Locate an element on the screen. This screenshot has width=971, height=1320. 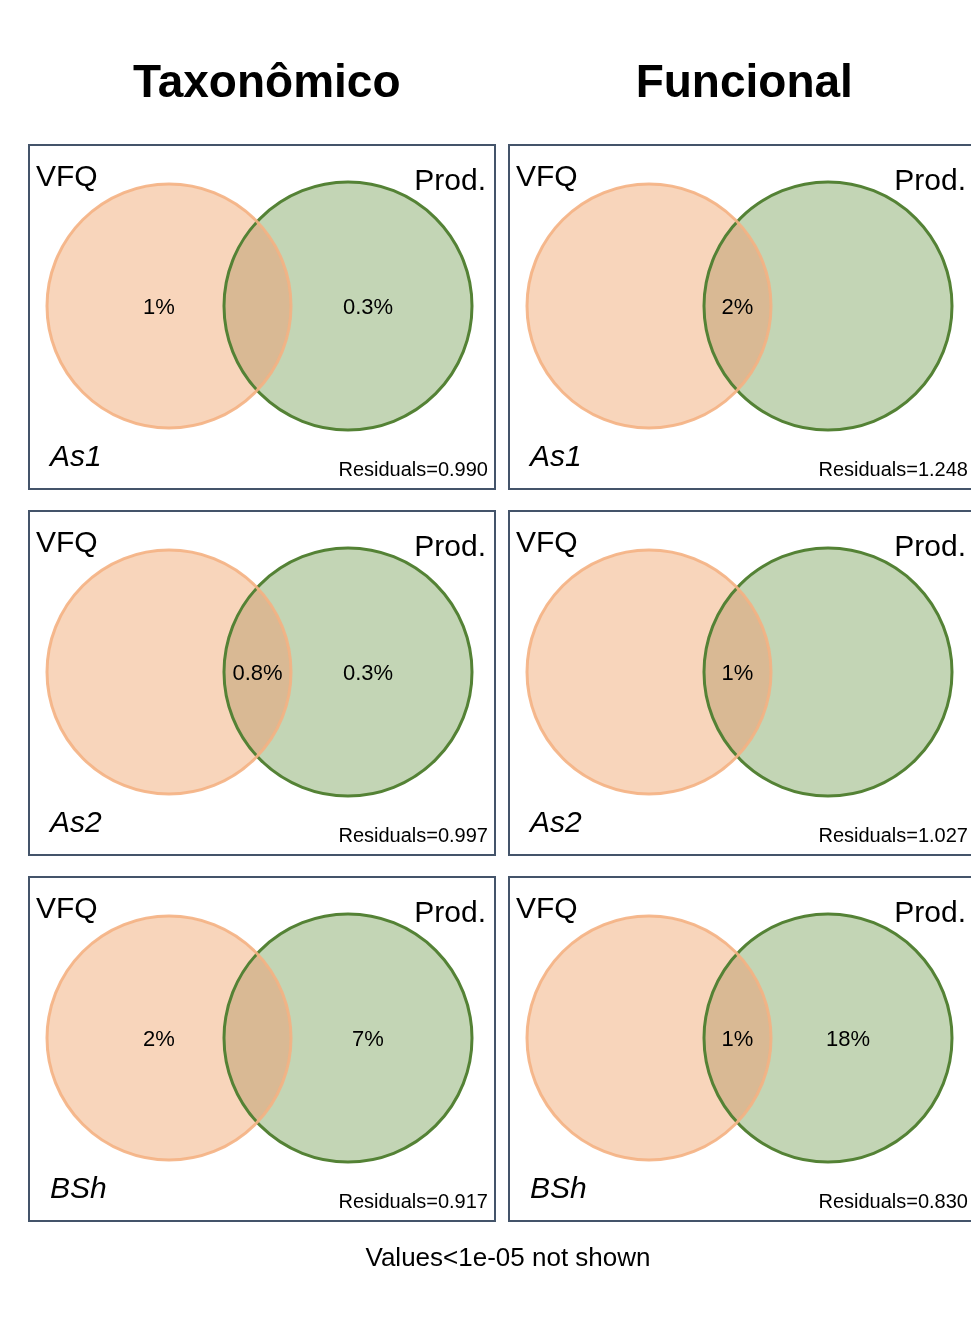
text: Residuals=0.997 is located at coordinates (413, 835).